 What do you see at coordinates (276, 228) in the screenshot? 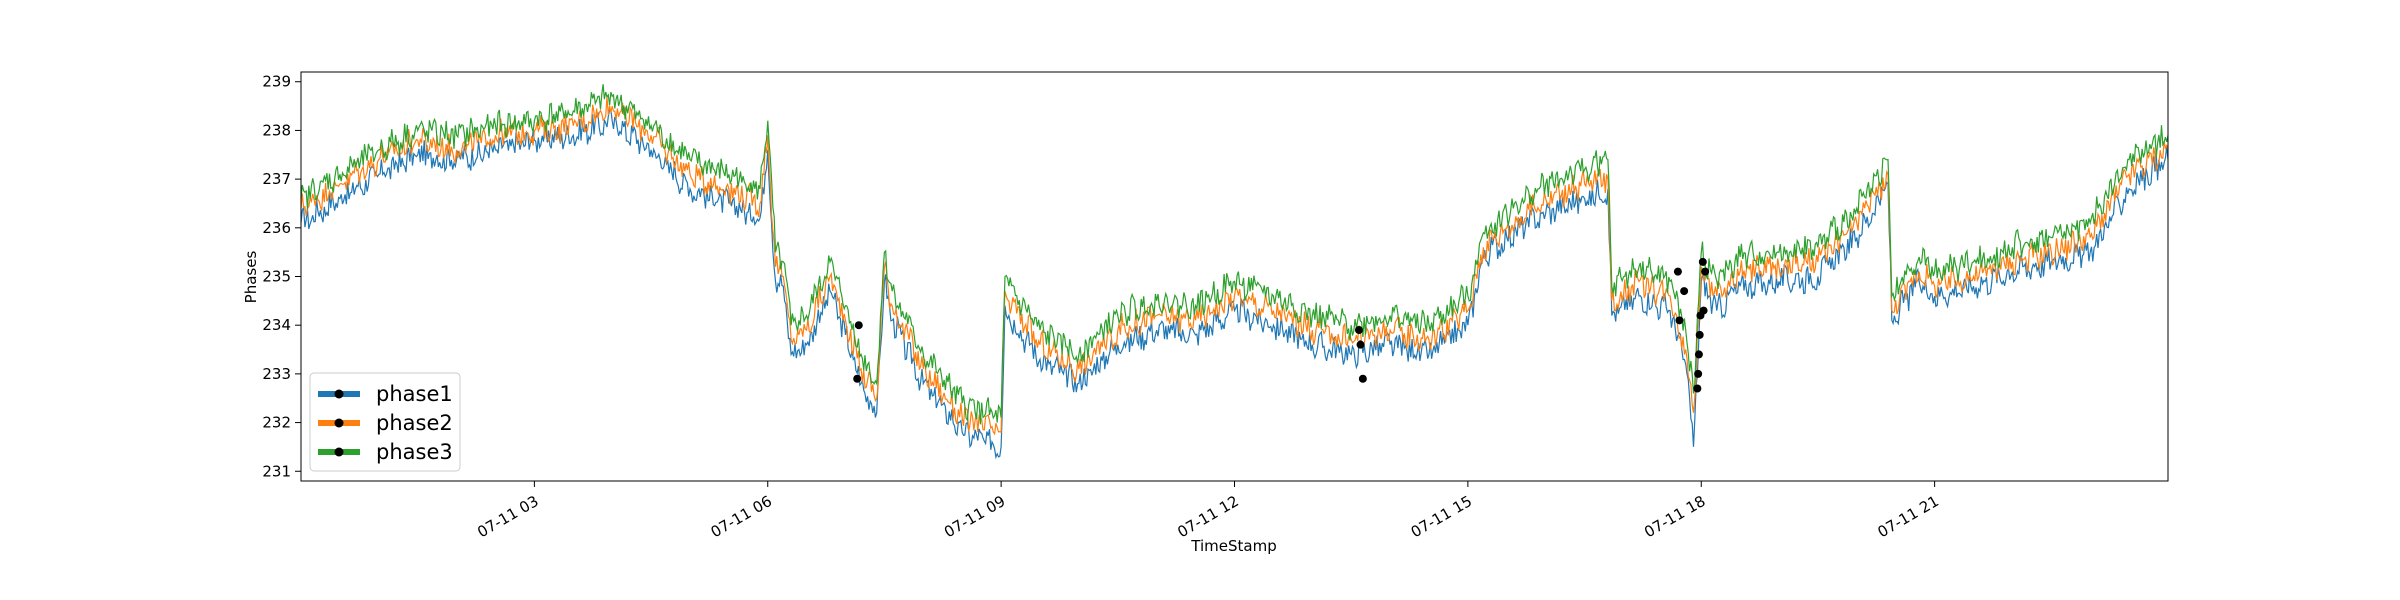
I see `y-tick-label: 236` at bounding box center [276, 228].